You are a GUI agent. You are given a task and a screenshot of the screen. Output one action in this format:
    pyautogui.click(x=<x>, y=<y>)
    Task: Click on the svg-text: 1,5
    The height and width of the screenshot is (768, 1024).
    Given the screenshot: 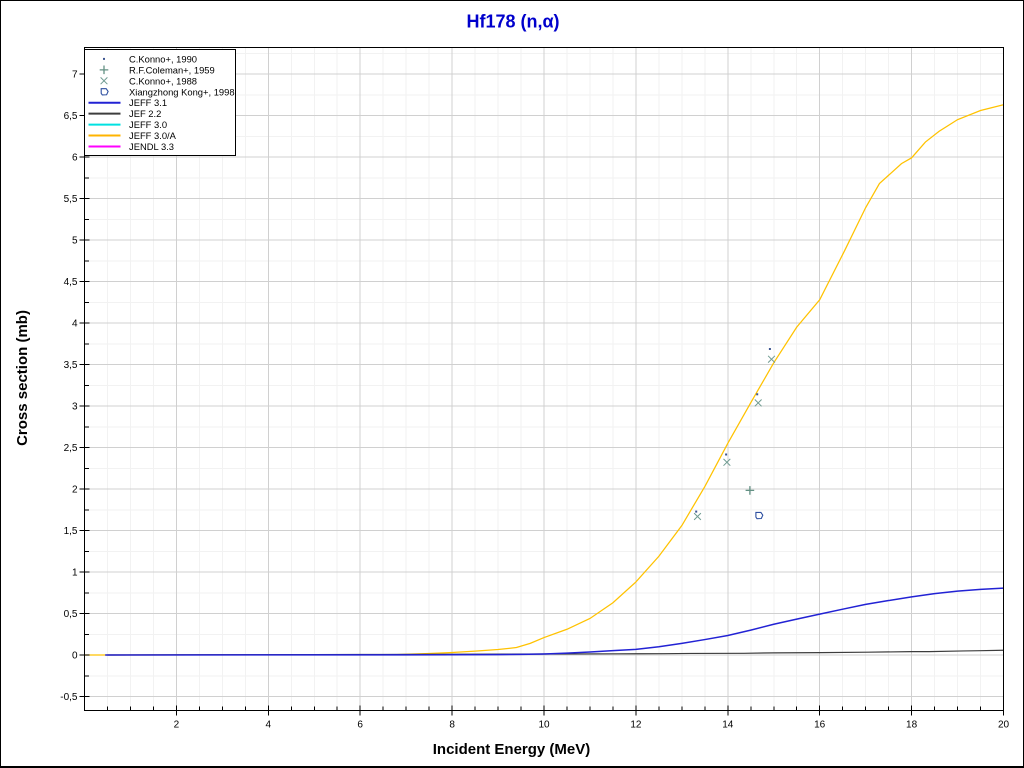 What is the action you would take?
    pyautogui.click(x=71, y=531)
    